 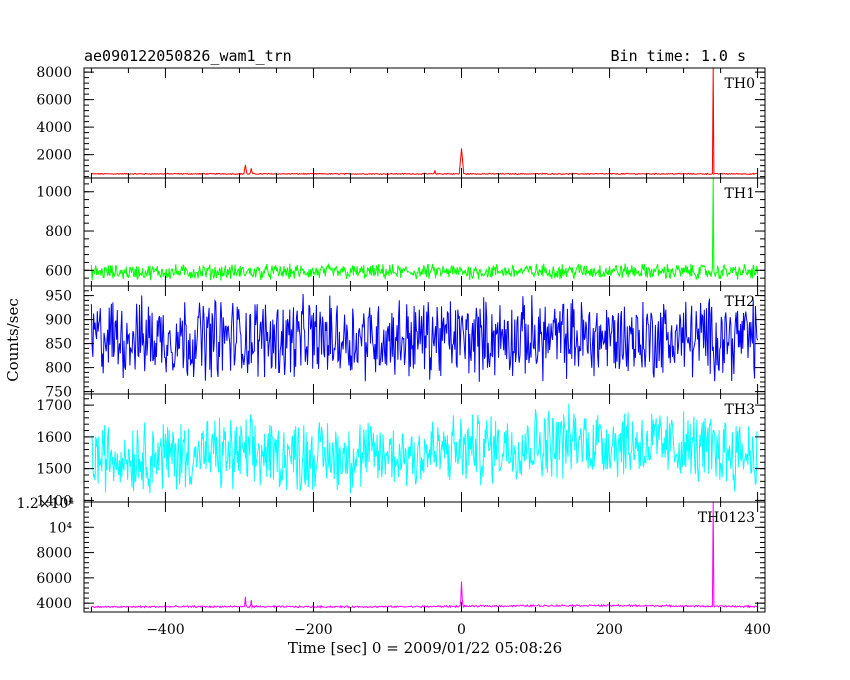 I want to click on series-line-th0123, so click(x=424, y=556).